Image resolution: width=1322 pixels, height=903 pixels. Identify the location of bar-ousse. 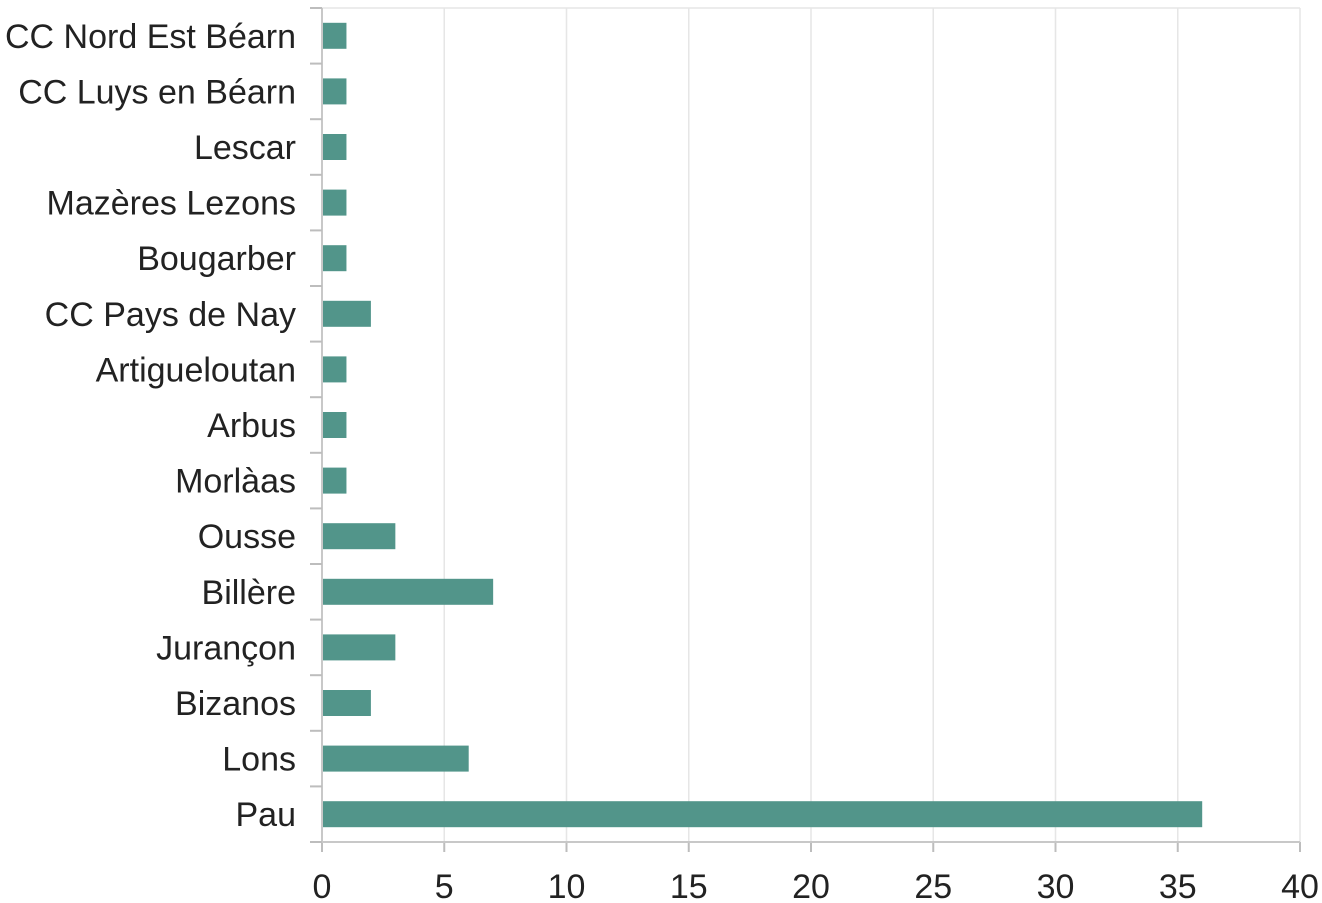
(359, 536).